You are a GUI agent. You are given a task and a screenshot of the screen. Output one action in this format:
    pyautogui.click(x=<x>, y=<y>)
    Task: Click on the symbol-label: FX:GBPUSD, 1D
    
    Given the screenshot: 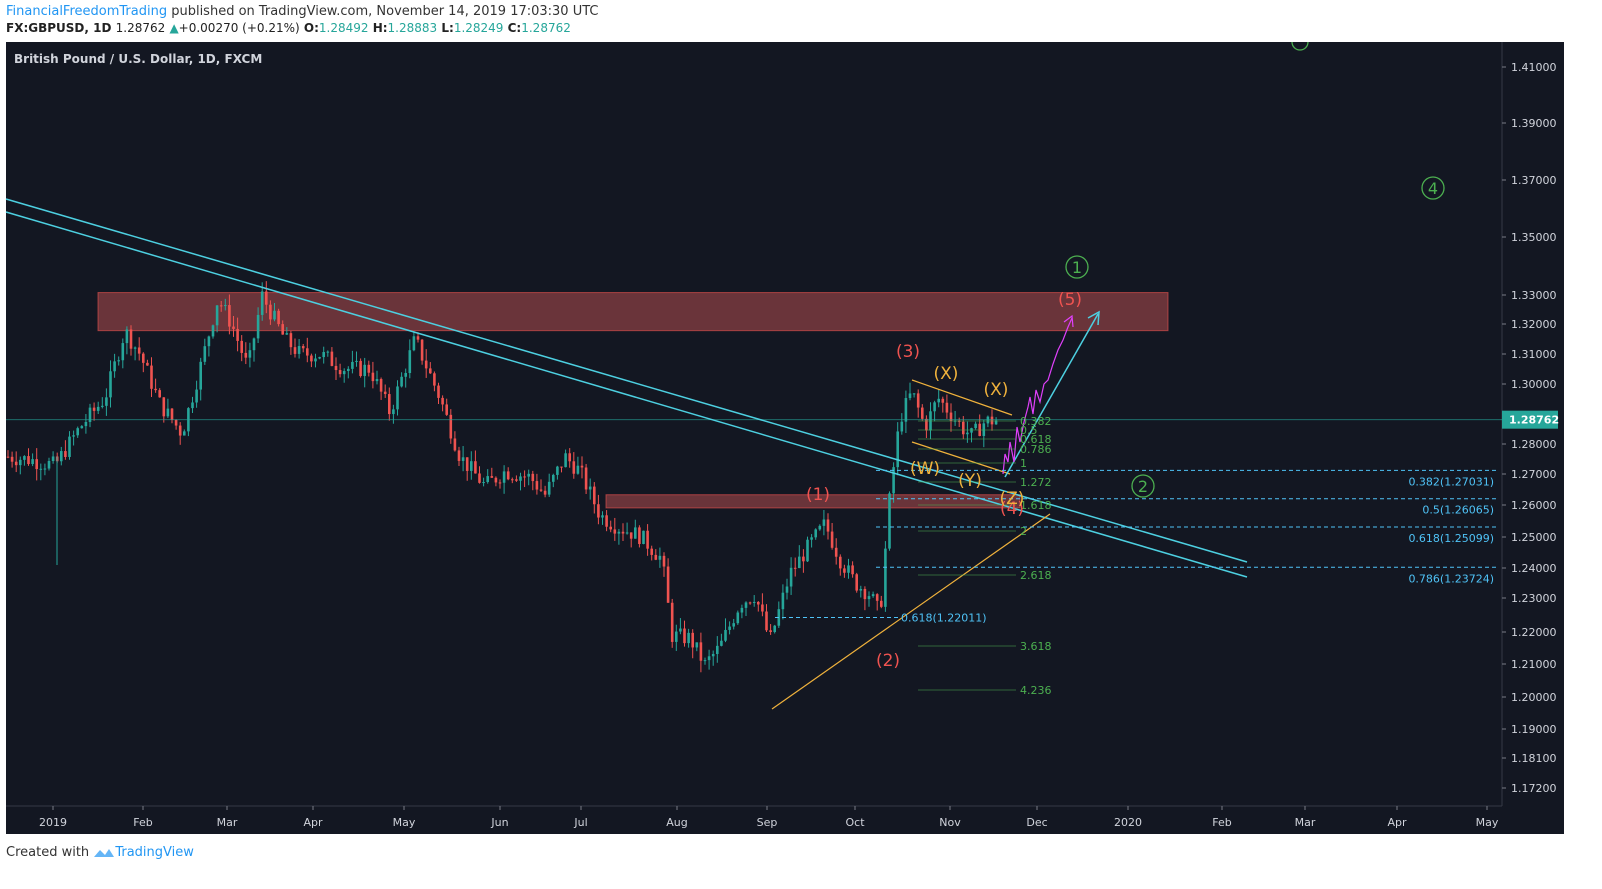 What is the action you would take?
    pyautogui.click(x=59, y=28)
    